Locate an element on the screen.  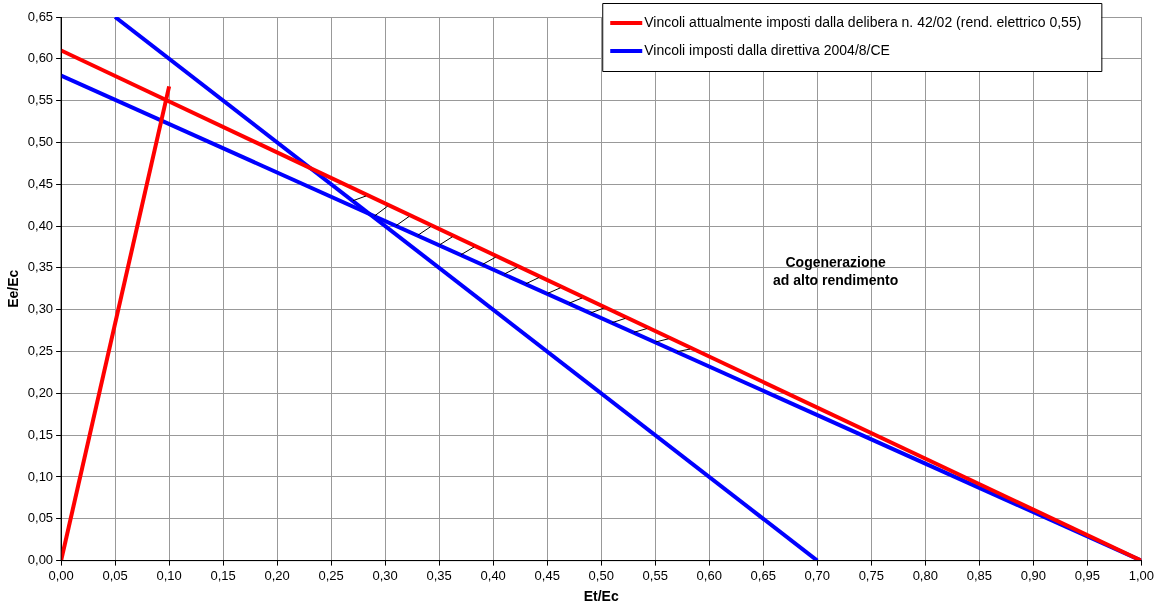
x-tick-label: 0,10 is located at coordinates (169, 575).